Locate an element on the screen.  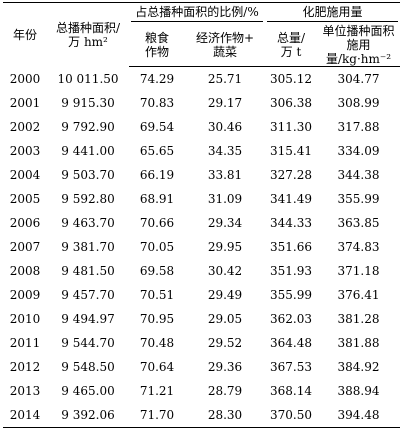
cell-grain: 68.91 is located at coordinates (157, 199).